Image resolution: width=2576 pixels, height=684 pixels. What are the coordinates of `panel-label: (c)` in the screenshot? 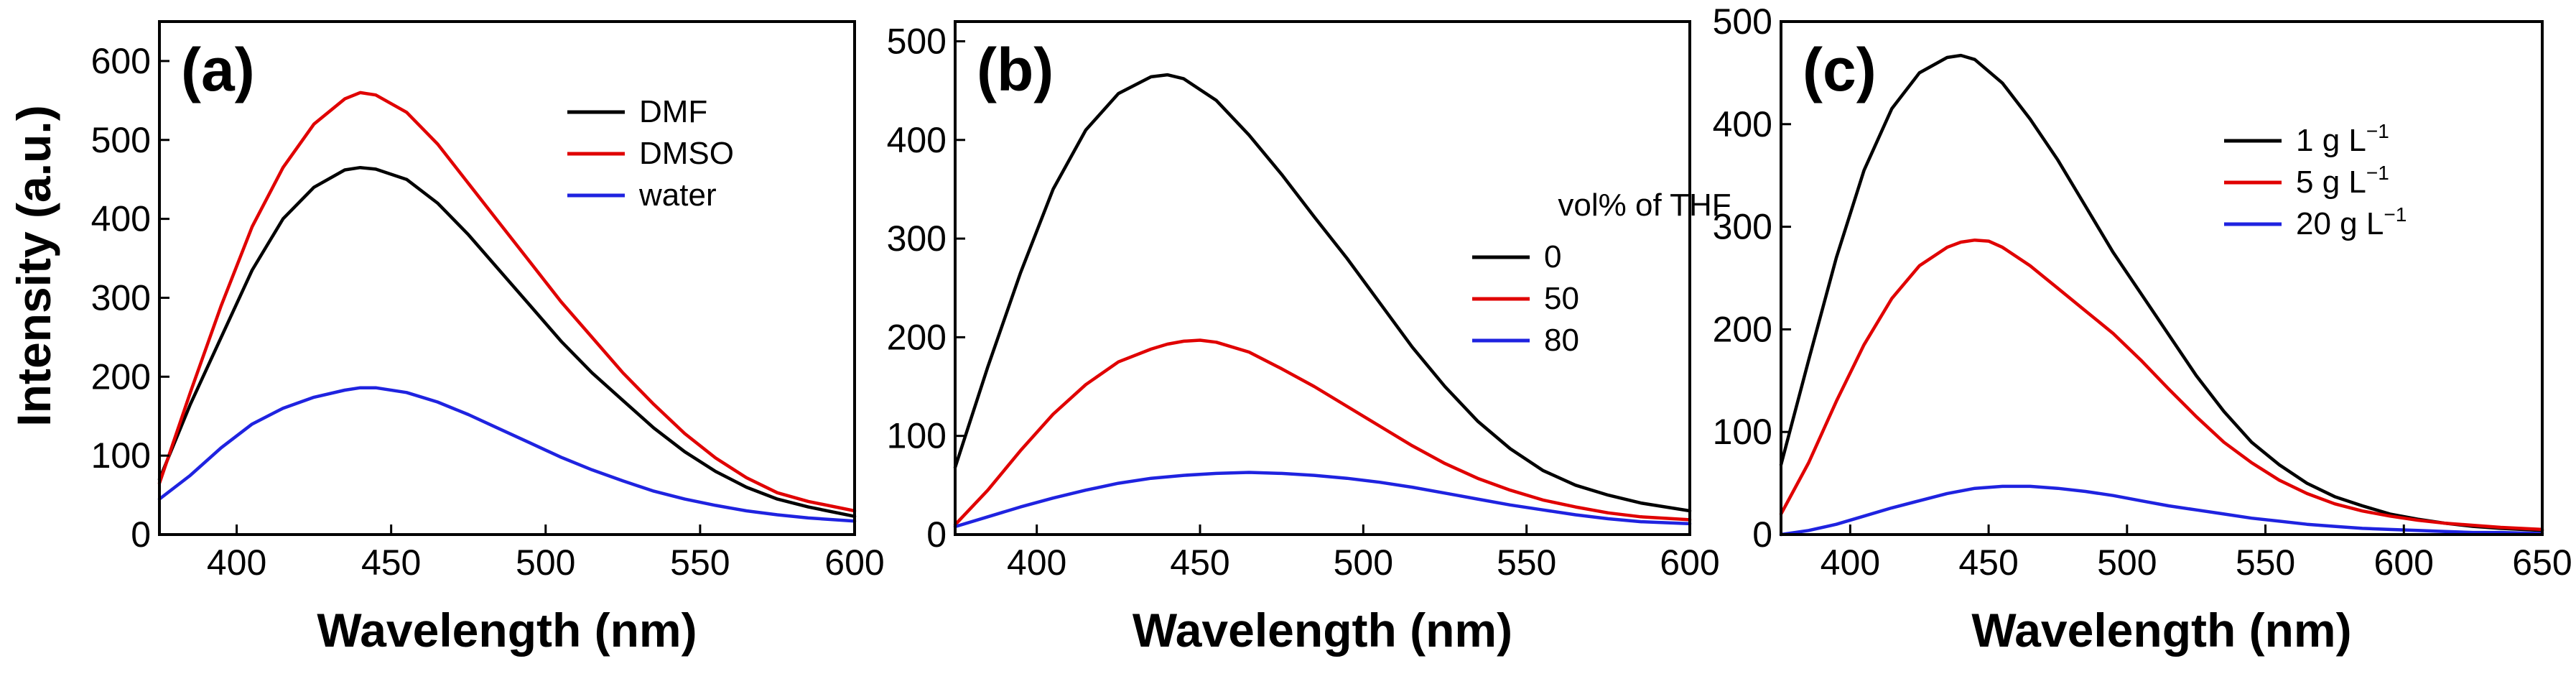 It's located at (1840, 69).